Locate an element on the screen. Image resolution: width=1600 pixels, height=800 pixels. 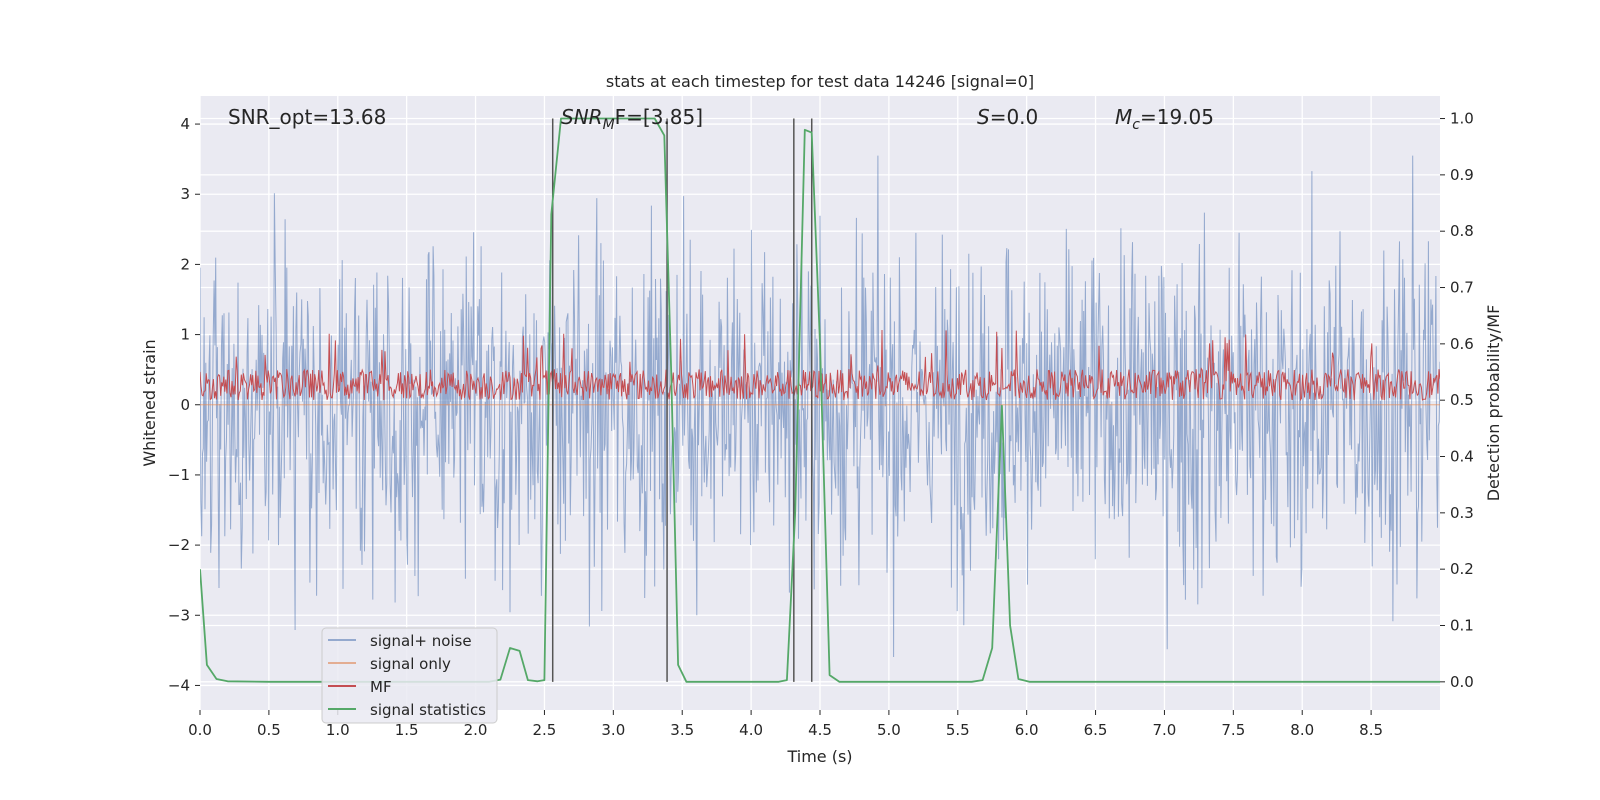
left-y-tick-label: −2 is located at coordinates (179, 545).